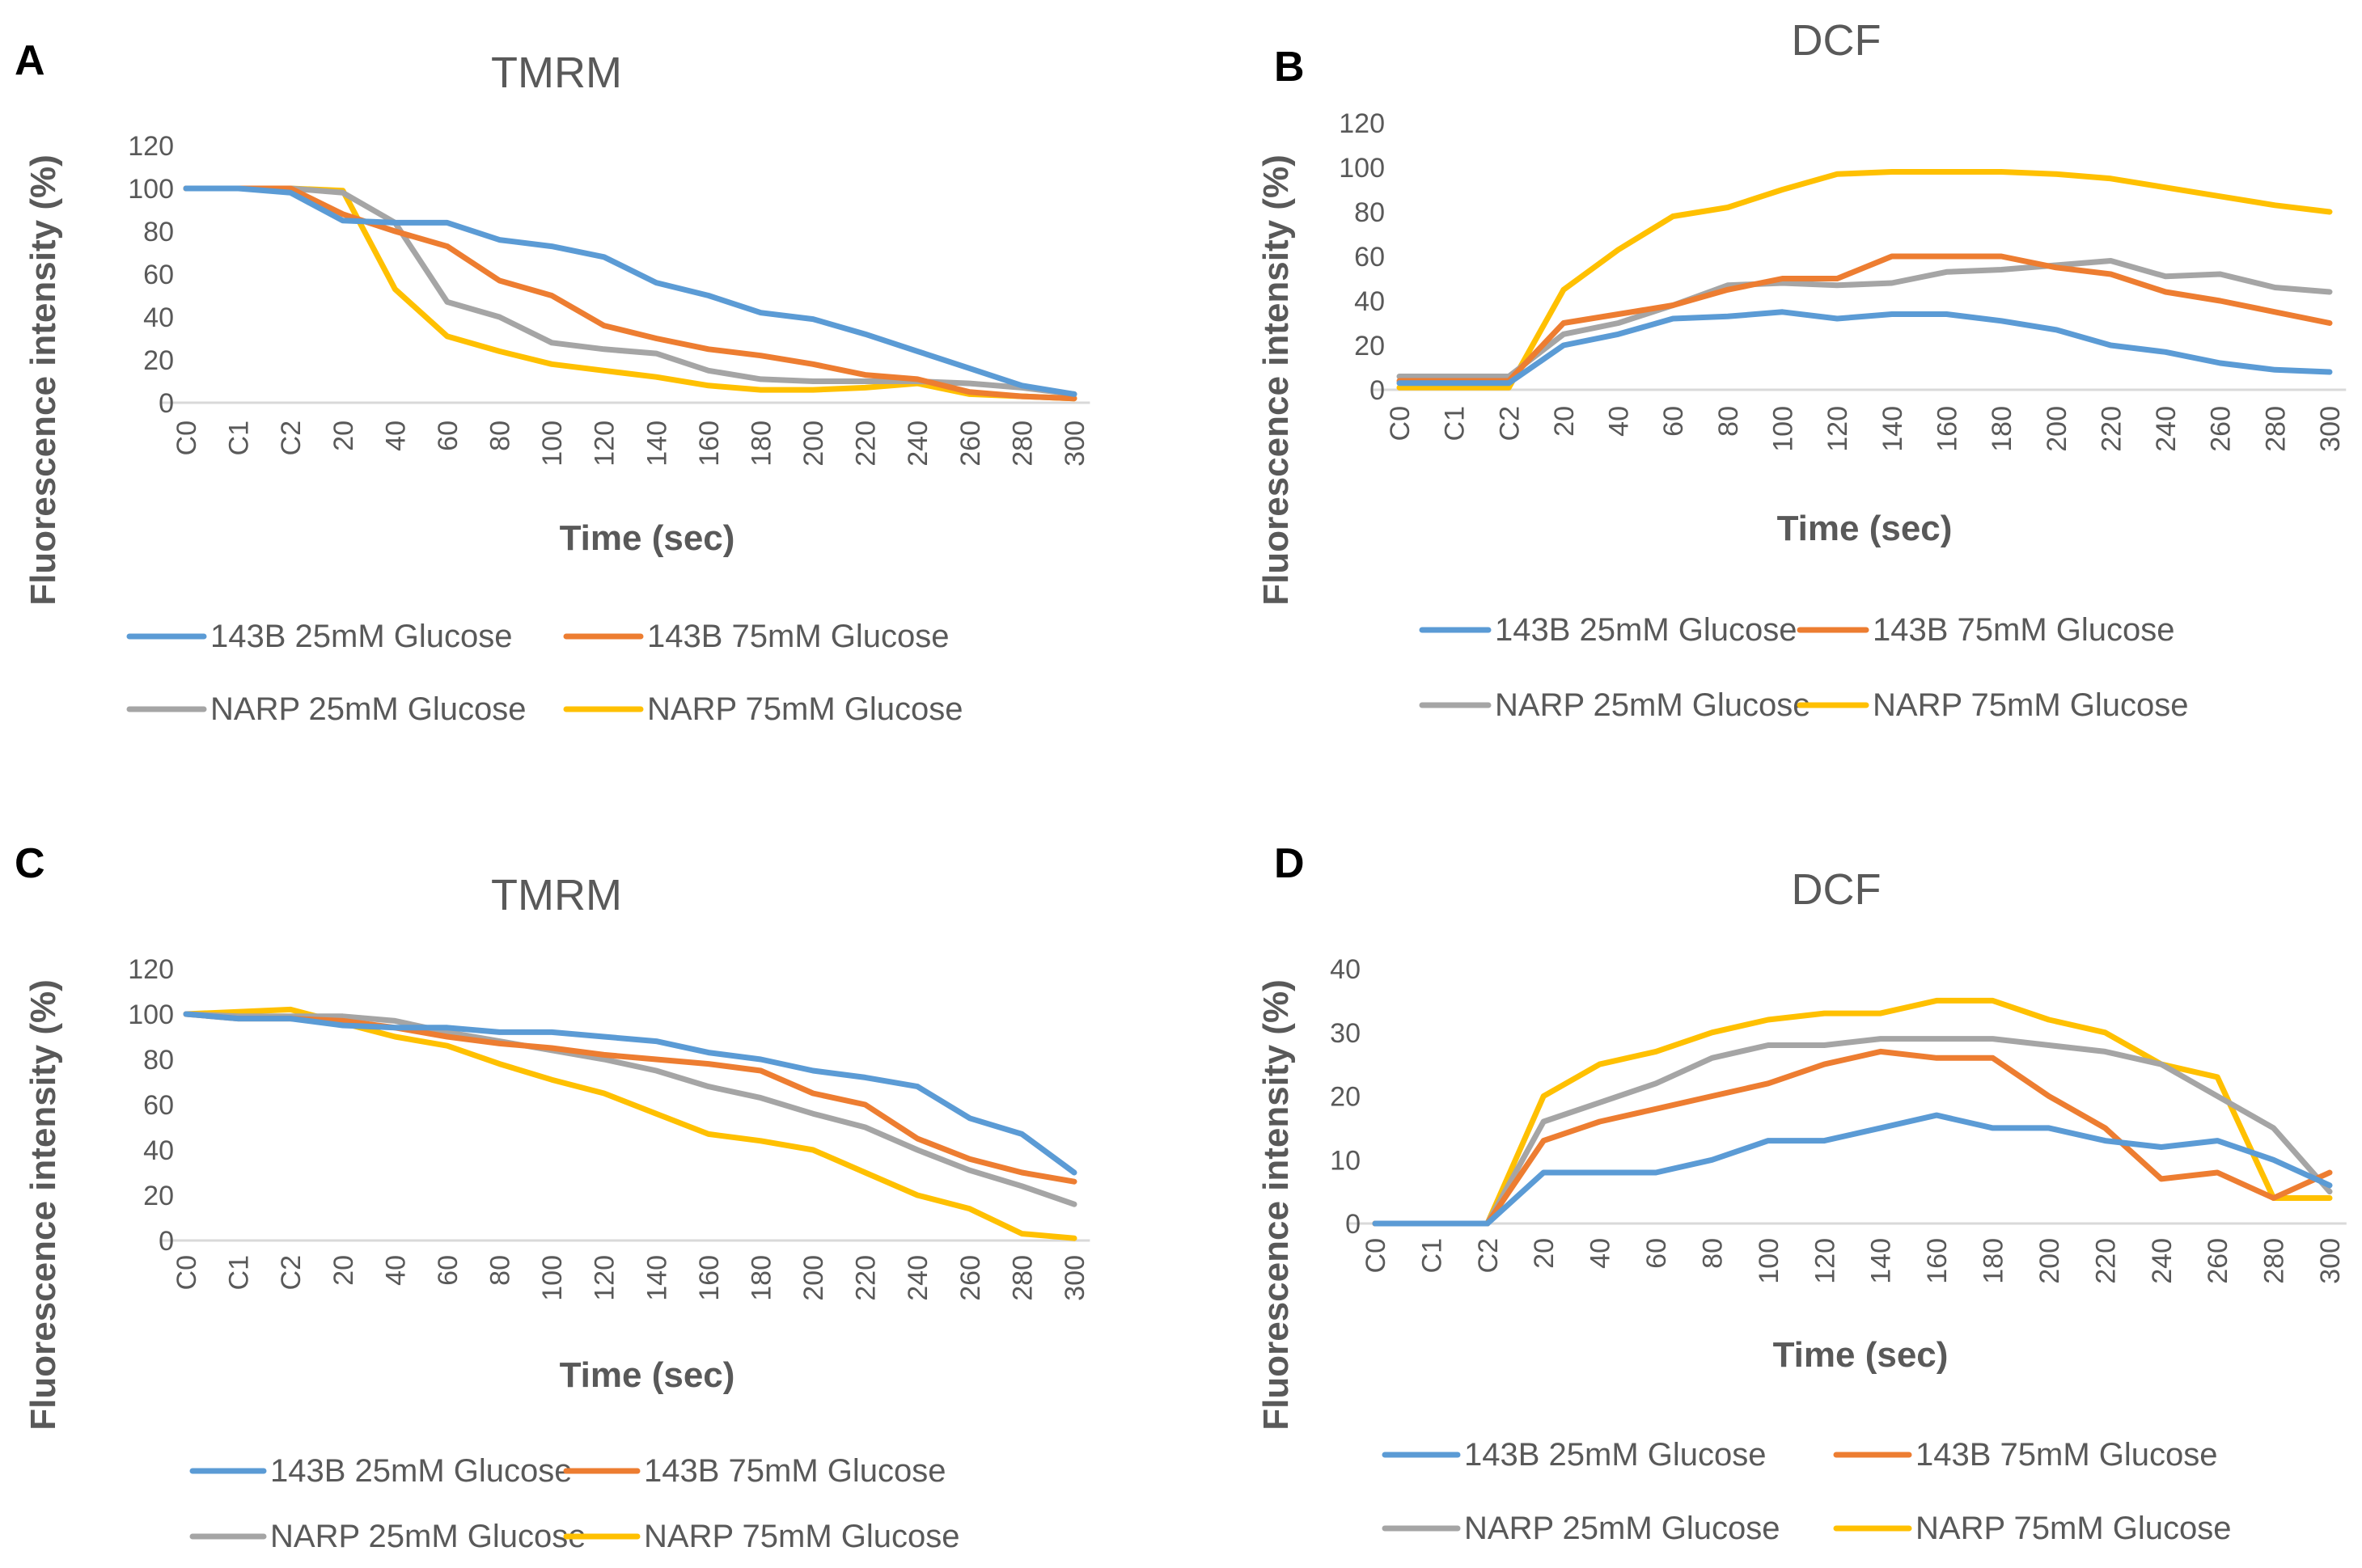 The height and width of the screenshot is (1568, 2362). Describe the element at coordinates (30, 60) in the screenshot. I see `panel-letter: A` at that location.